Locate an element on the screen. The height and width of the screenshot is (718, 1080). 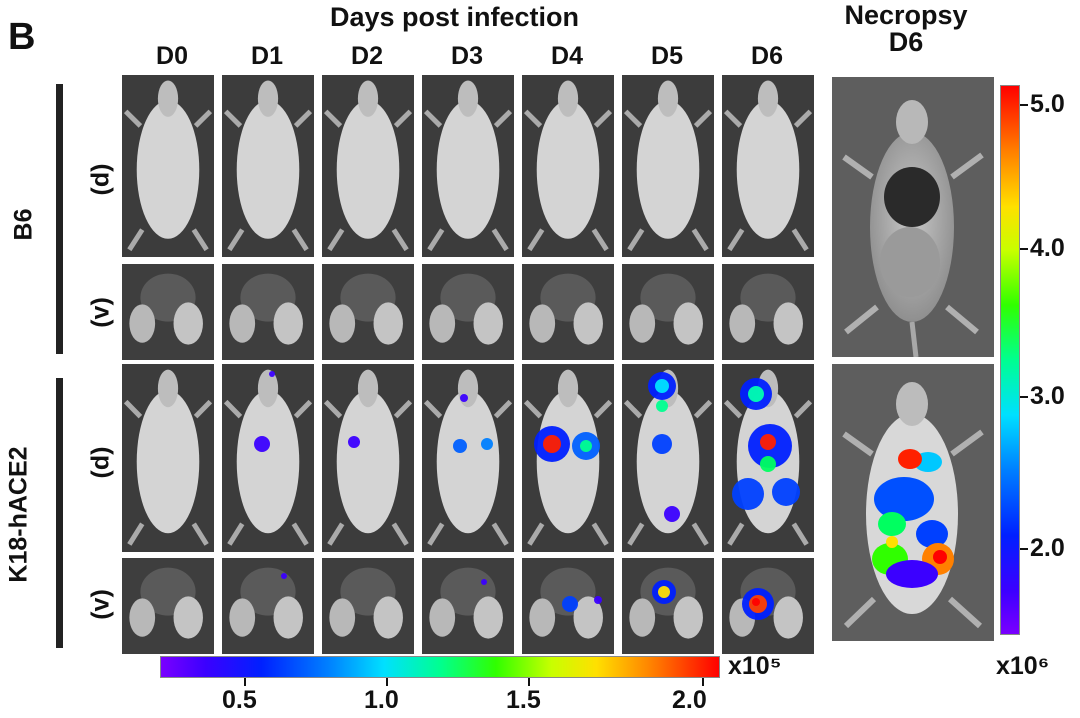
colorbar-vertical-tick-label: 2.0 is located at coordinates (1047, 548).